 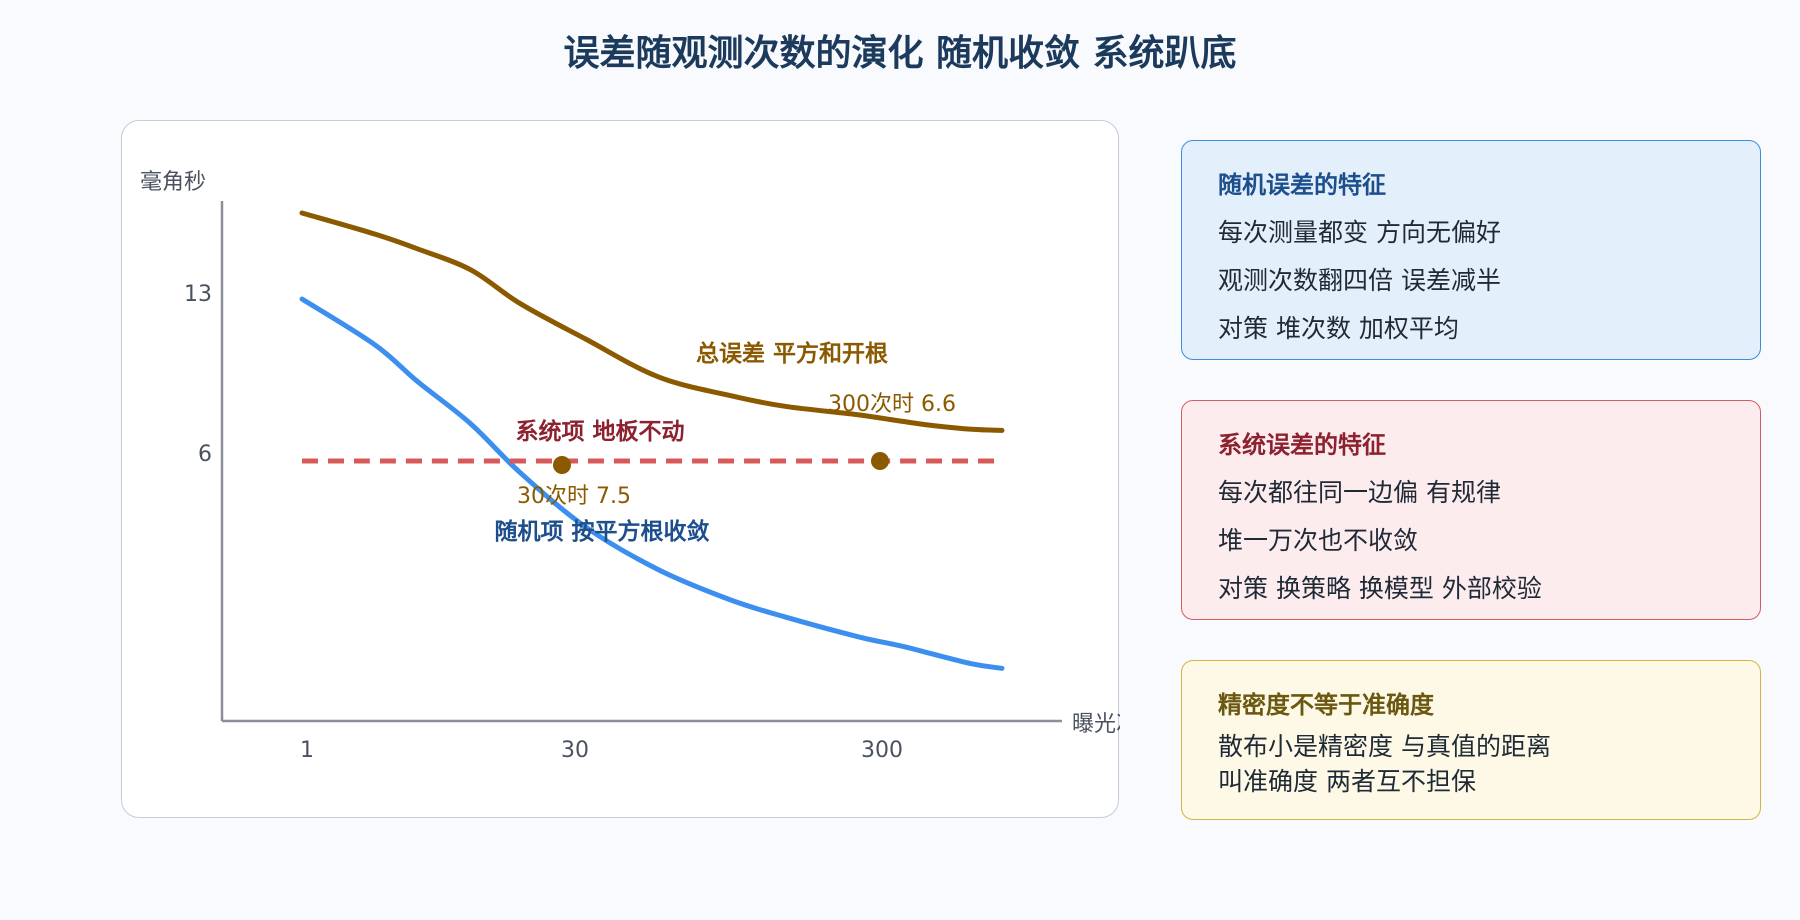 What do you see at coordinates (574, 496) in the screenshot?
I see `data-point-label: 30次时 7.5` at bounding box center [574, 496].